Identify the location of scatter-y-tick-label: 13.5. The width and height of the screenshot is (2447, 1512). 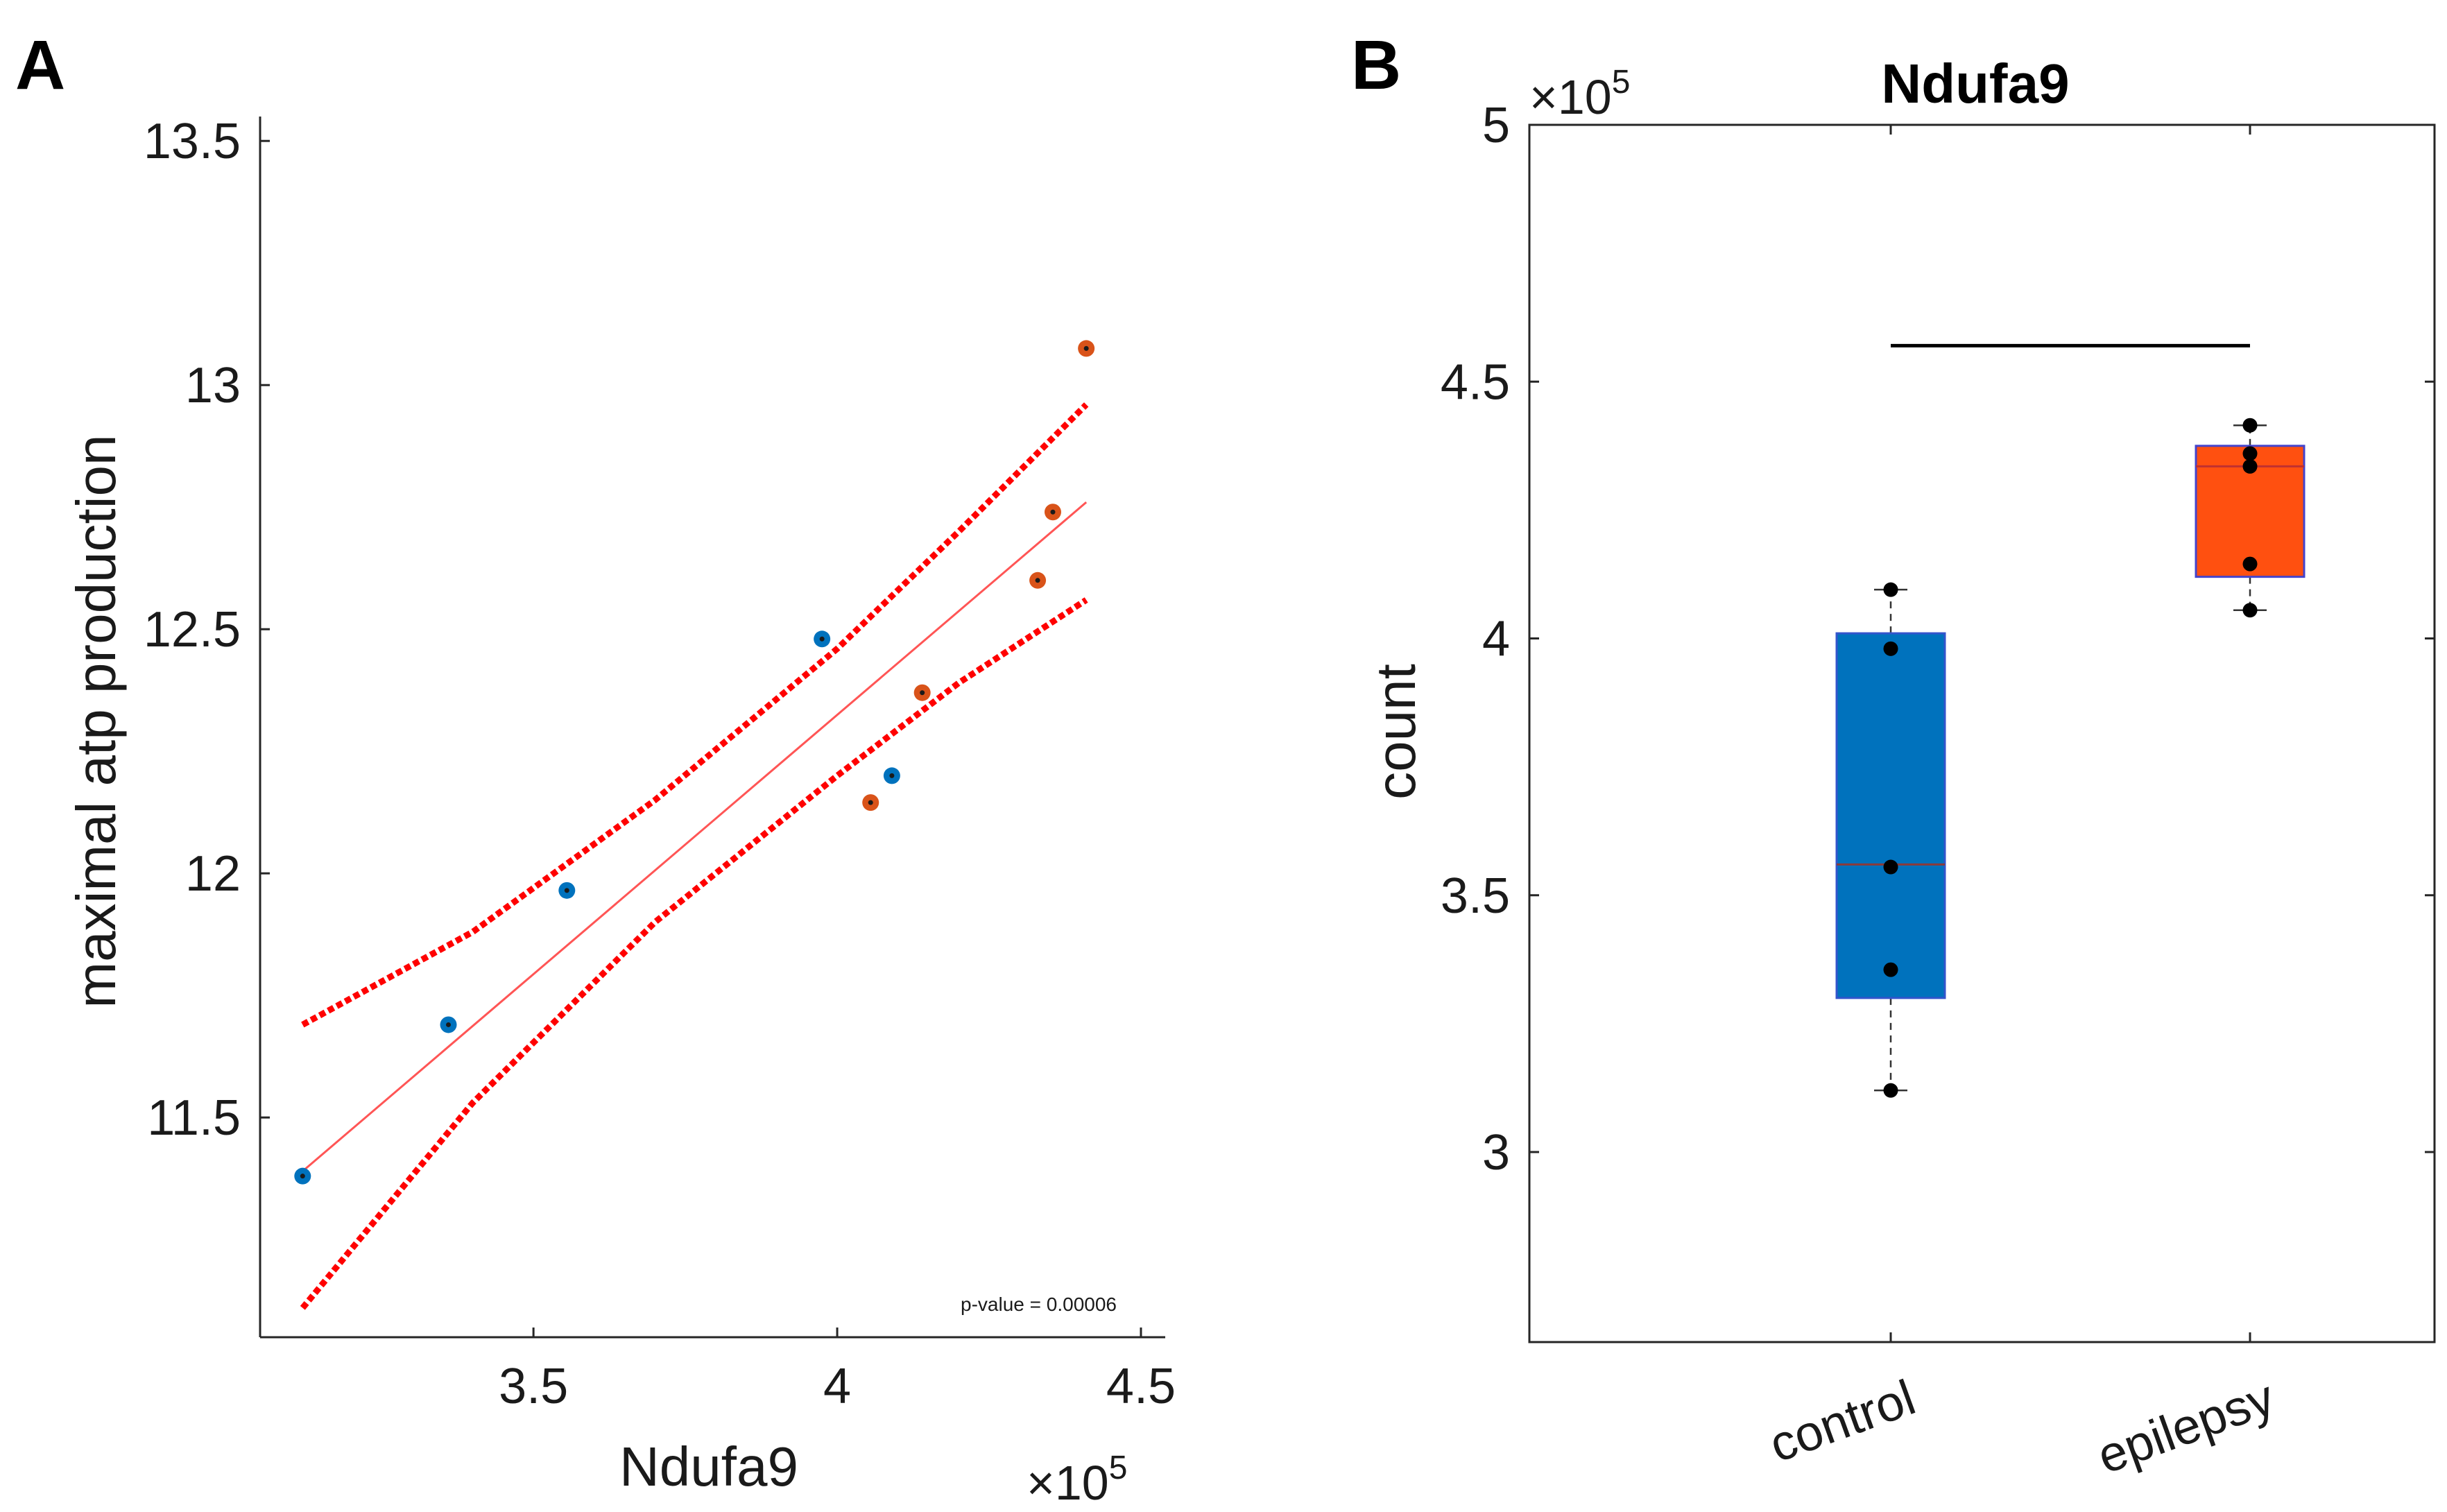
(192, 142).